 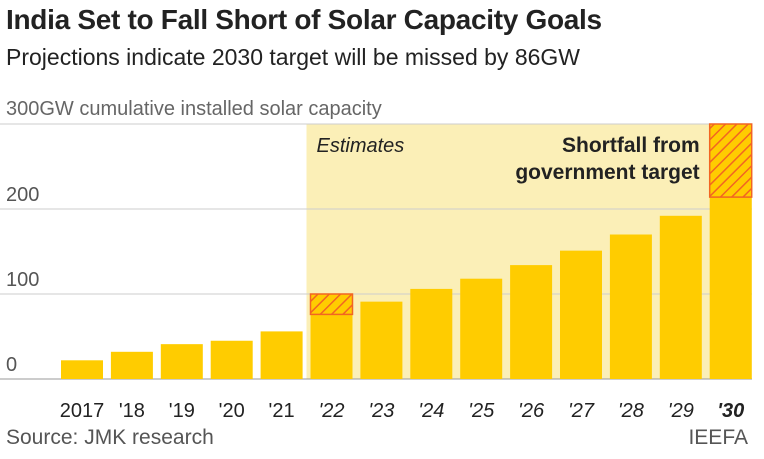 I want to click on y-tick-label: 200, so click(x=22, y=195).